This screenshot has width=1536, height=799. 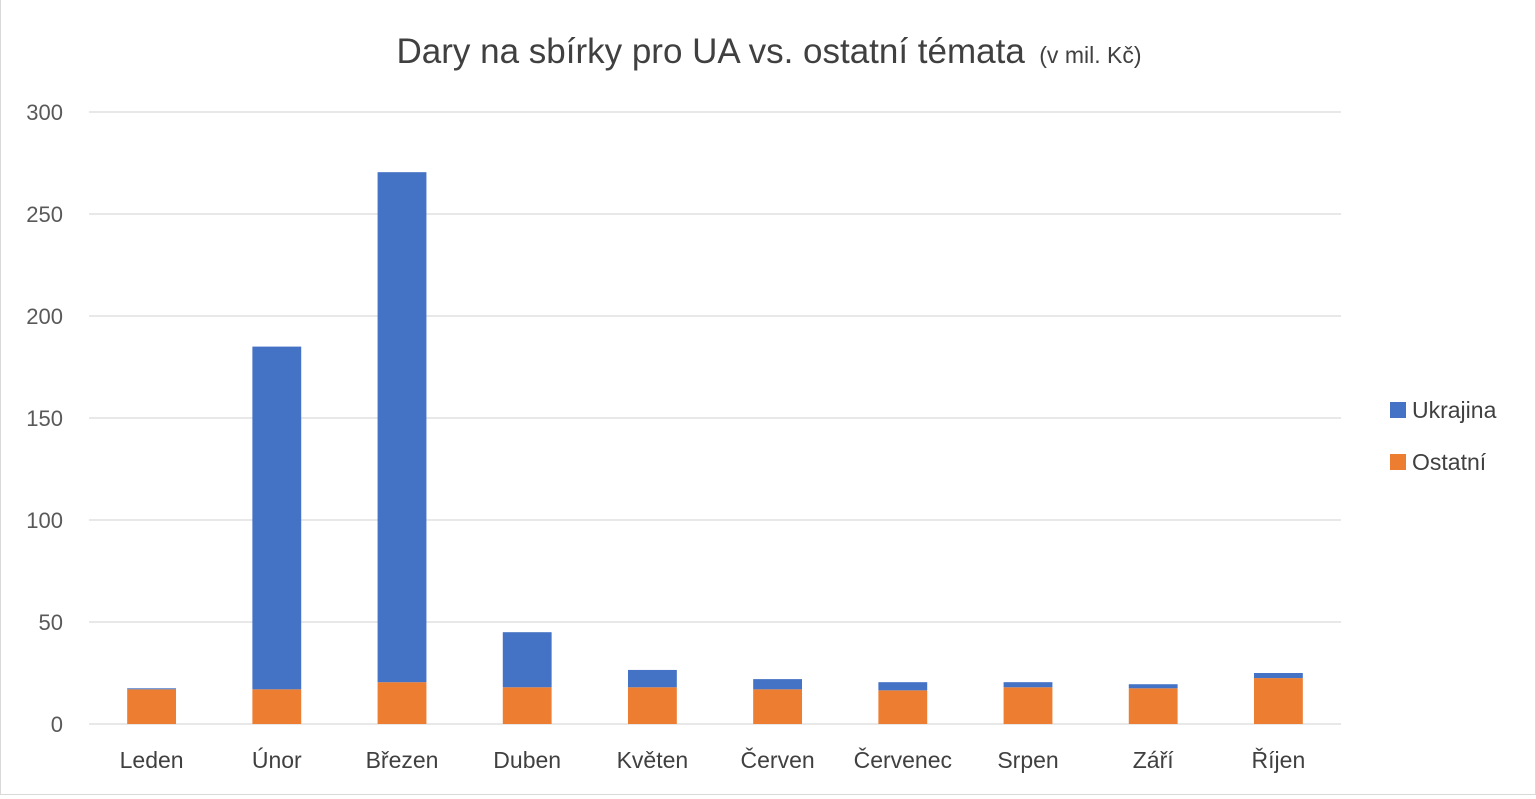 What do you see at coordinates (1279, 760) in the screenshot?
I see `x-category-label: Říjen` at bounding box center [1279, 760].